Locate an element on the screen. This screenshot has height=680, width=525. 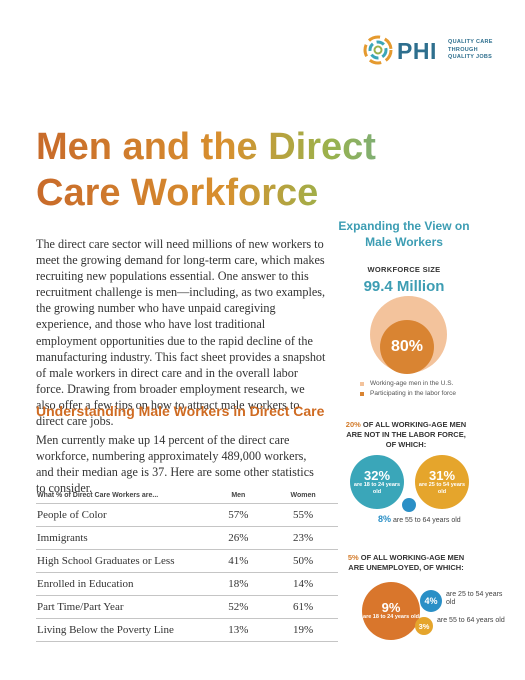
stat-note: are 55 to 64 years old is located at coordinates (472, 621).